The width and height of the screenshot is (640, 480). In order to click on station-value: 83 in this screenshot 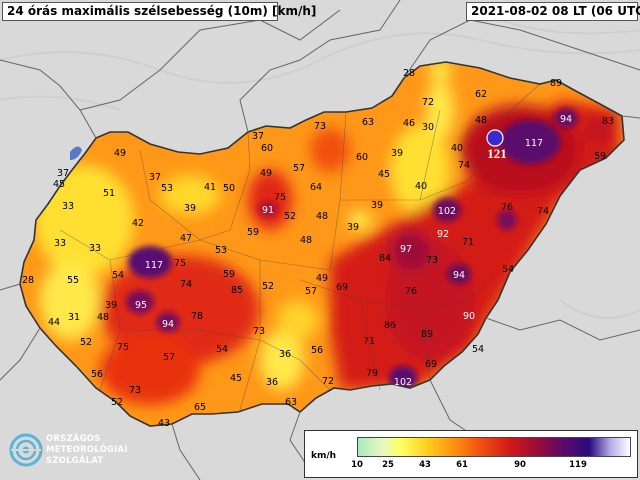, I will do `click(608, 121)`.